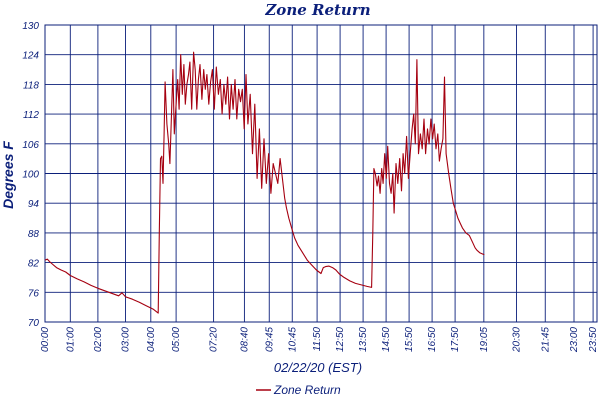 The width and height of the screenshot is (600, 400). Describe the element at coordinates (31, 85) in the screenshot. I see `y-tick-label: 118` at that location.